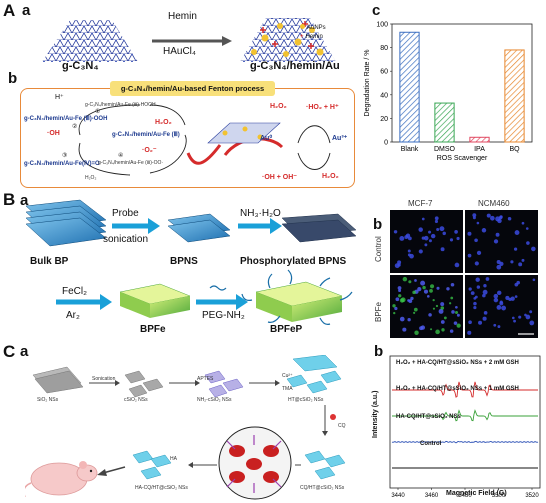 This screenshot has height=503, width=546. What do you see at coordinates (313, 33) in the screenshot?
I see `legend: AuNPs + Hemin` at bounding box center [313, 33].